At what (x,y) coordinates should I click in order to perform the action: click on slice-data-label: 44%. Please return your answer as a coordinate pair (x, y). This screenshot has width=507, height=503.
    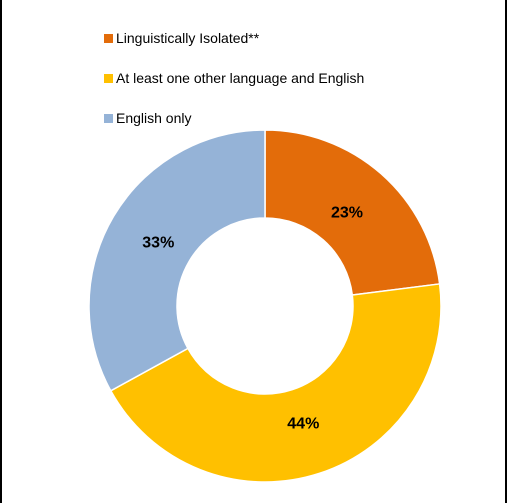
    Looking at the image, I should click on (303, 423).